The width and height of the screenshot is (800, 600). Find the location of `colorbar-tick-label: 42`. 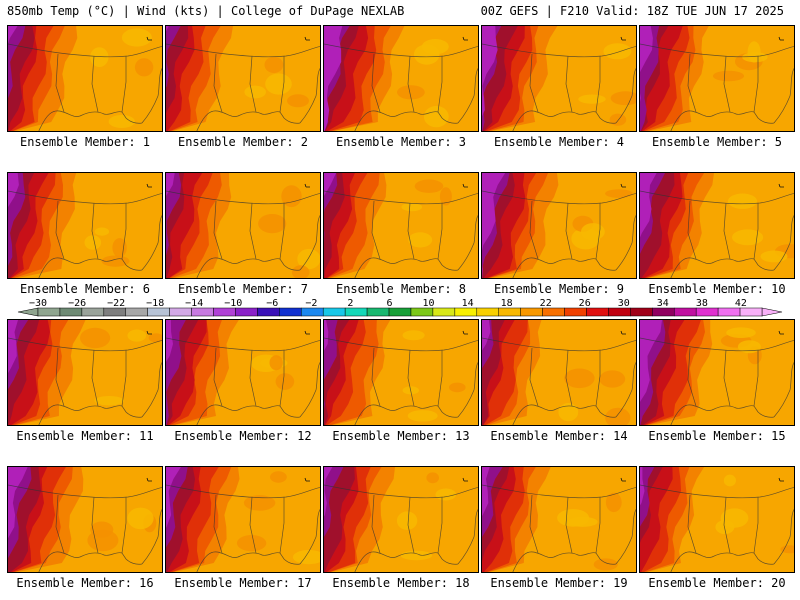

colorbar-tick-label: 42 is located at coordinates (741, 303).